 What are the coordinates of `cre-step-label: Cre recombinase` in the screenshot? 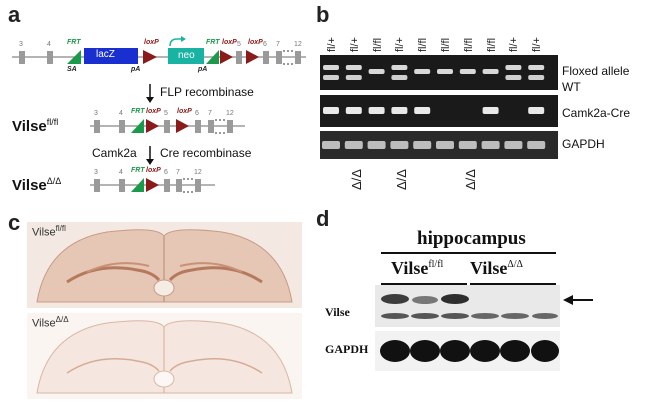 It's located at (206, 153).